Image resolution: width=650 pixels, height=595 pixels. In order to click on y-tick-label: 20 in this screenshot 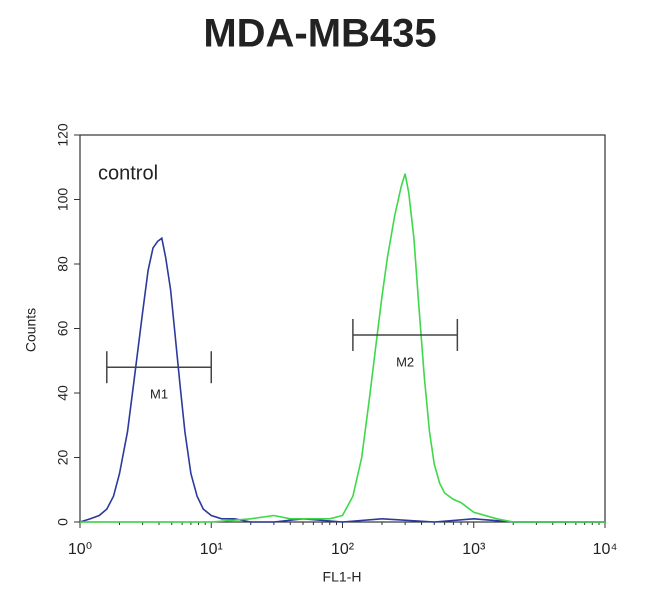, I will do `click(63, 458)`.